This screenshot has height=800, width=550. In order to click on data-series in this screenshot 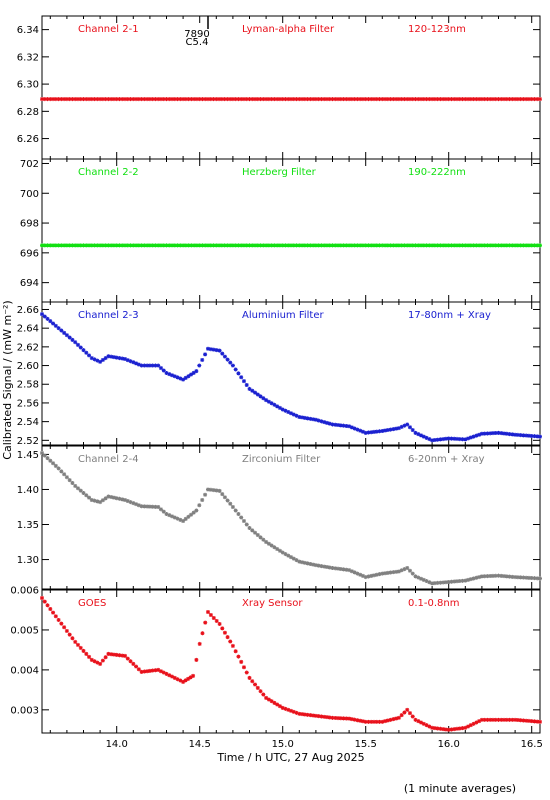, I will do `click(291, 99)`.